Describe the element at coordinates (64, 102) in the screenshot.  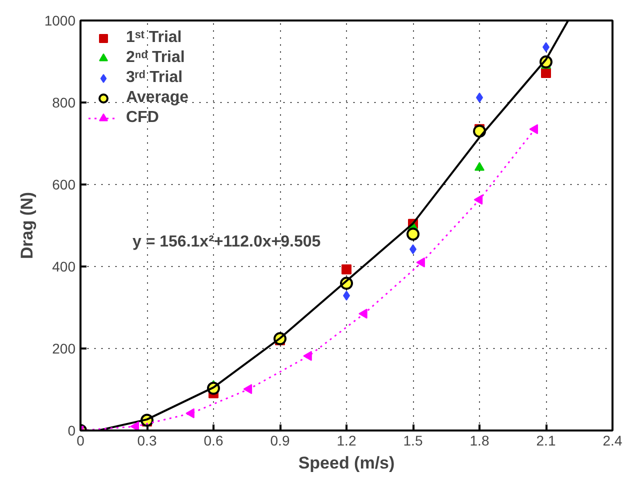
I see `y-tick-label: 800` at that location.